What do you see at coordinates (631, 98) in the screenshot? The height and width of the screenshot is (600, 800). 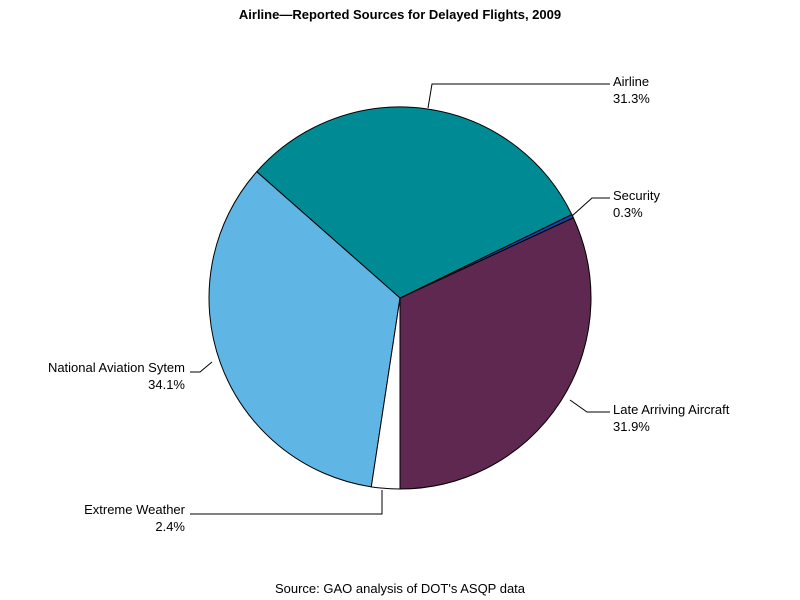 I see `slice-value: 31.3%` at bounding box center [631, 98].